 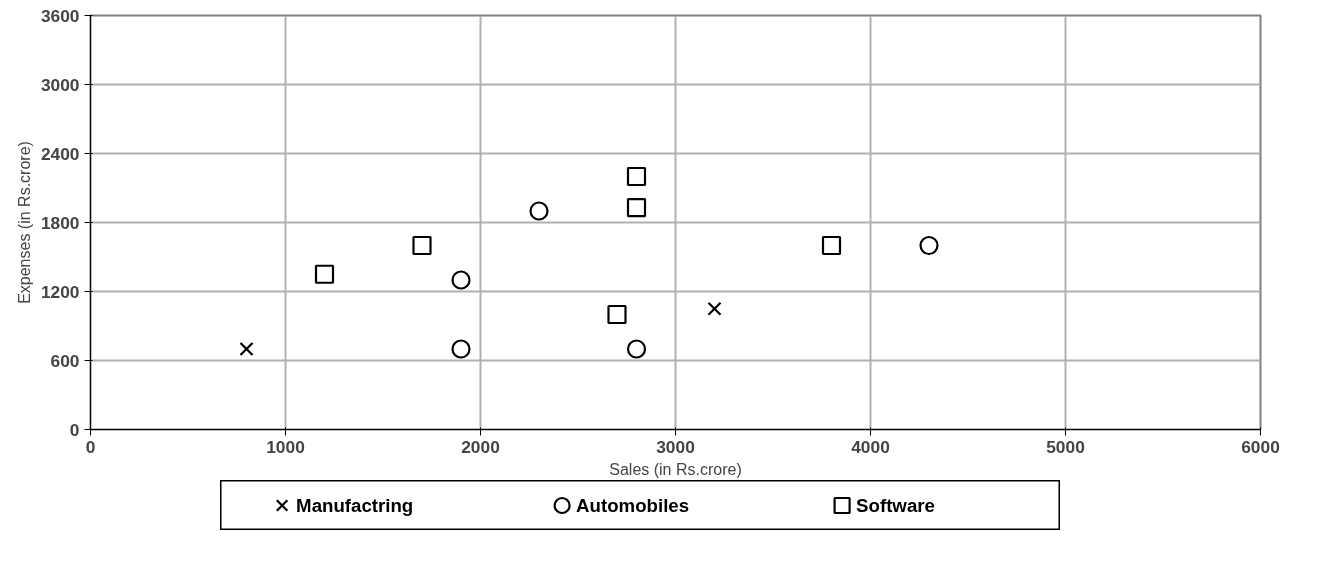 What do you see at coordinates (675, 446) in the screenshot?
I see `x-tick-label: 3000` at bounding box center [675, 446].